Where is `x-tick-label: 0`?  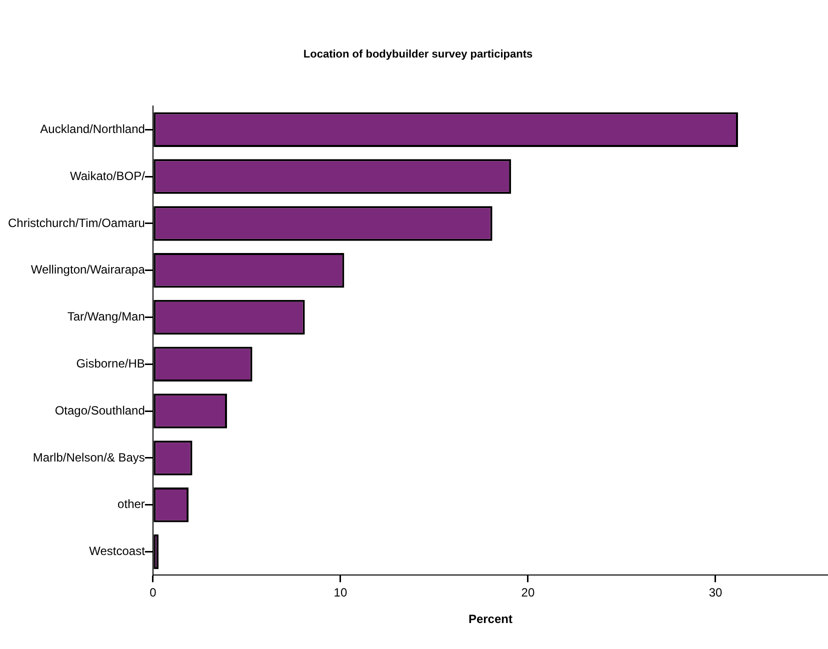
x-tick-label: 0 is located at coordinates (153, 593).